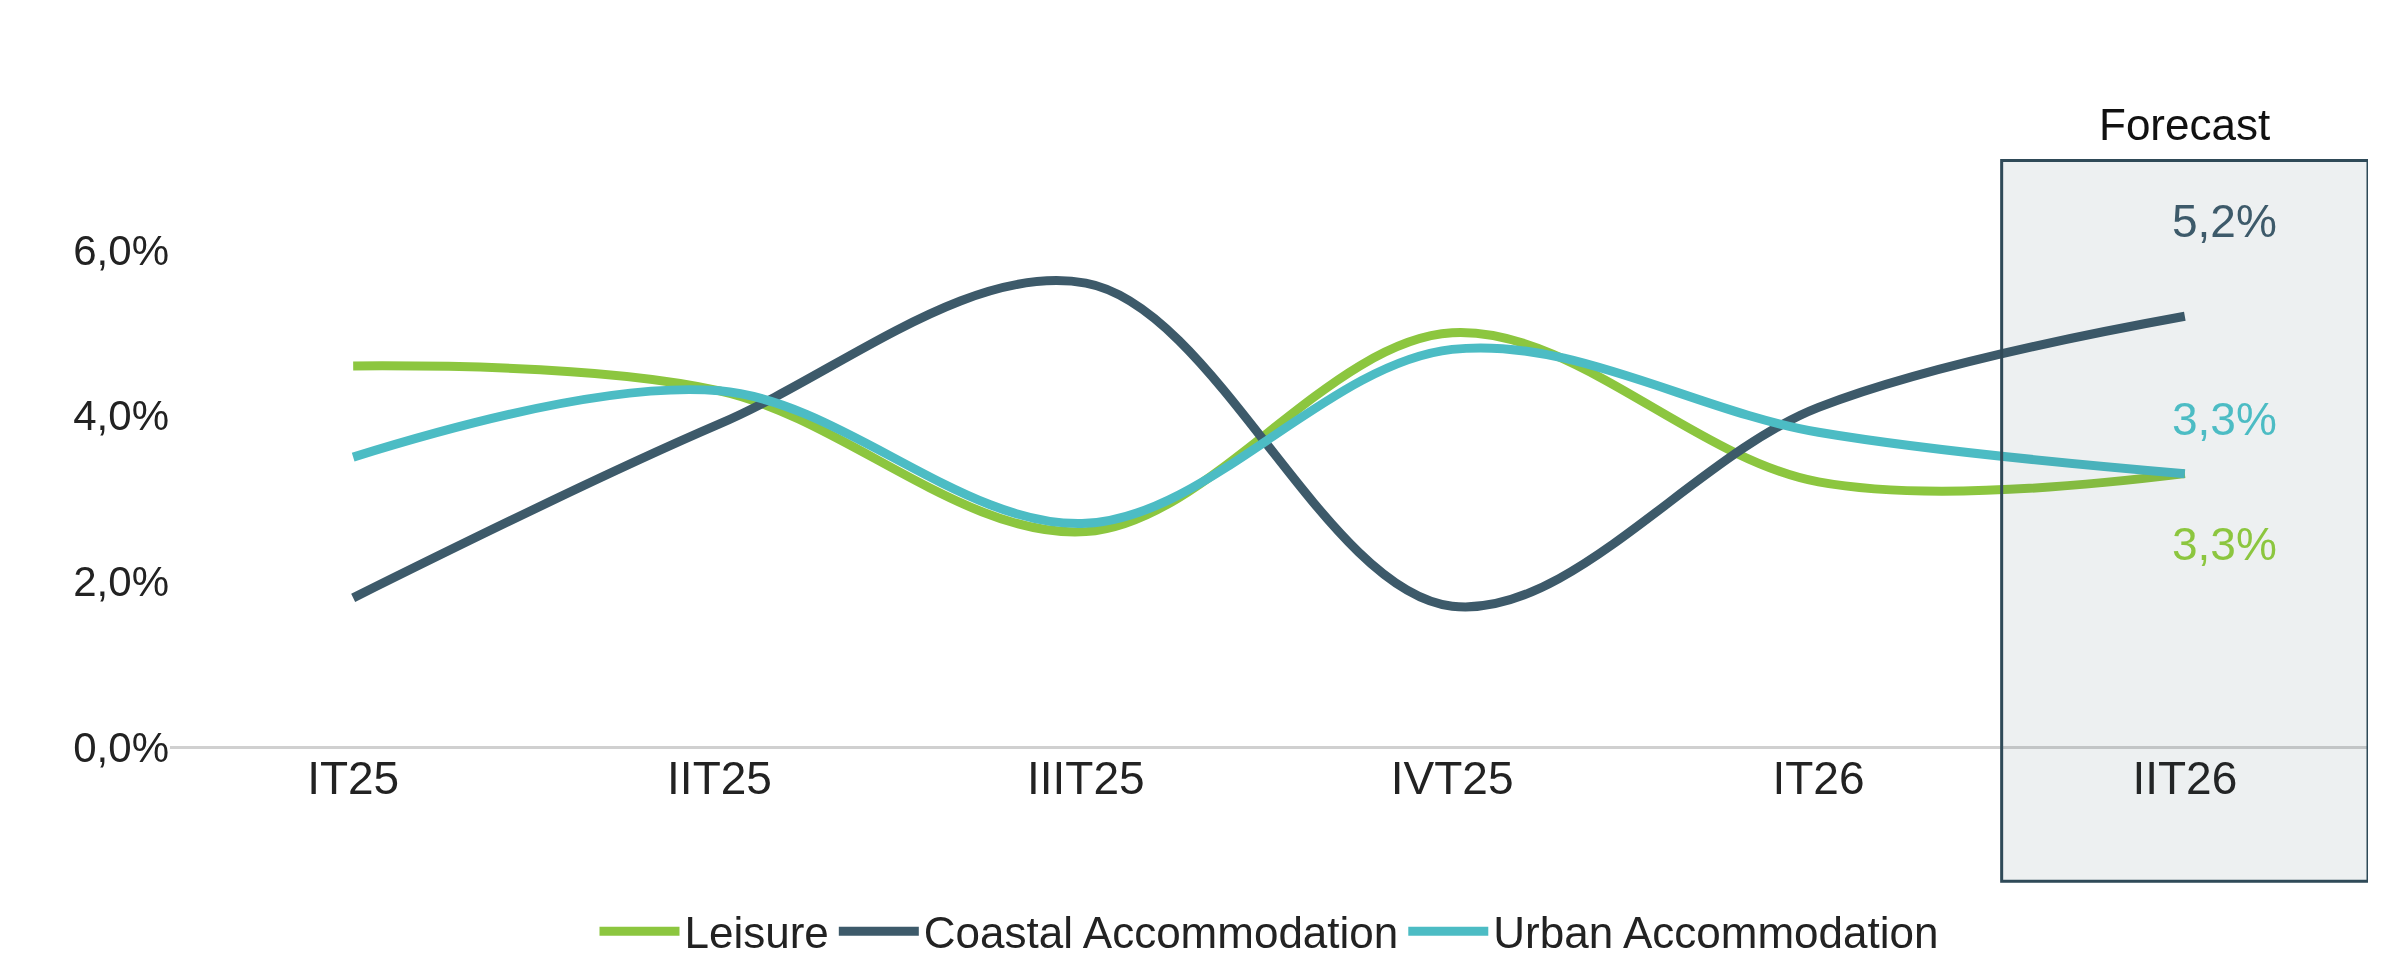  What do you see at coordinates (756, 933) in the screenshot?
I see `legend-label: Leisure` at bounding box center [756, 933].